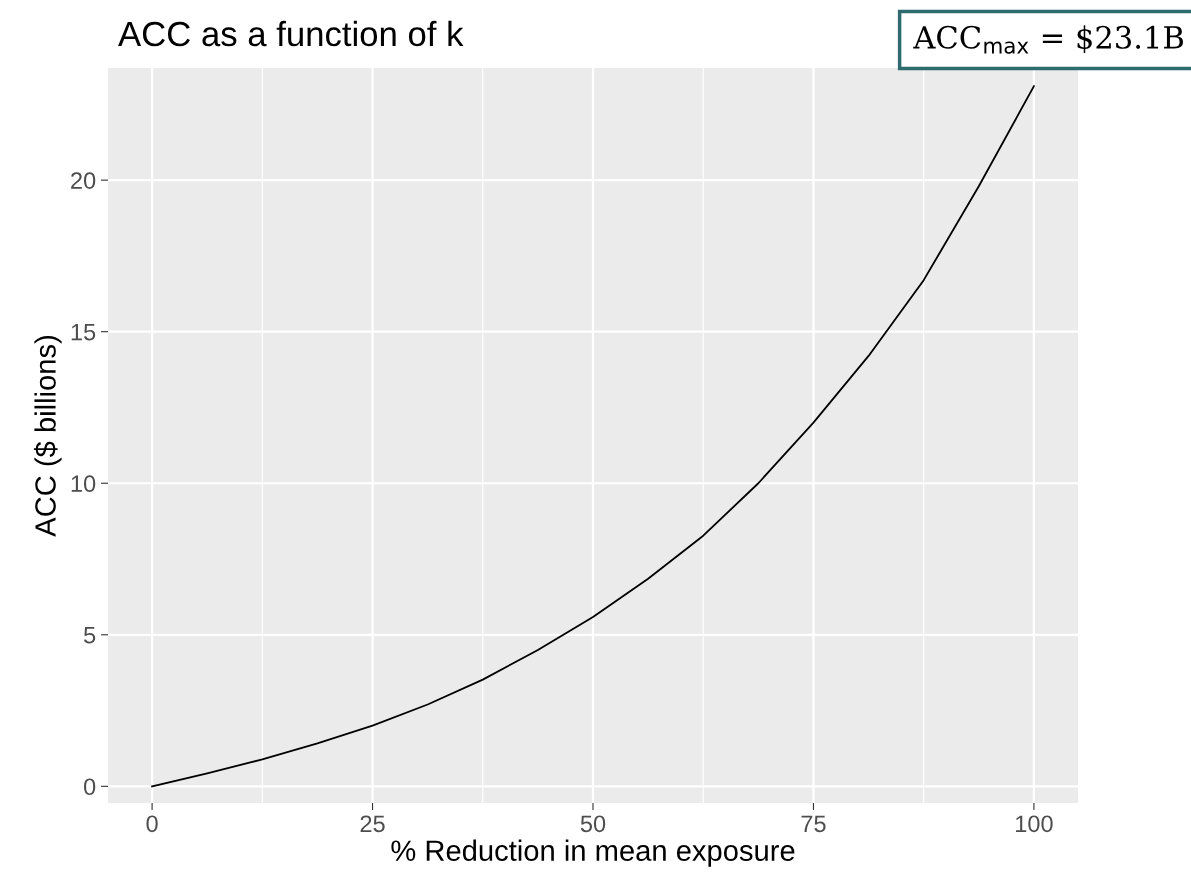  Describe the element at coordinates (593, 853) in the screenshot. I see `x-axis-title: % Reduction in mean exposure` at that location.